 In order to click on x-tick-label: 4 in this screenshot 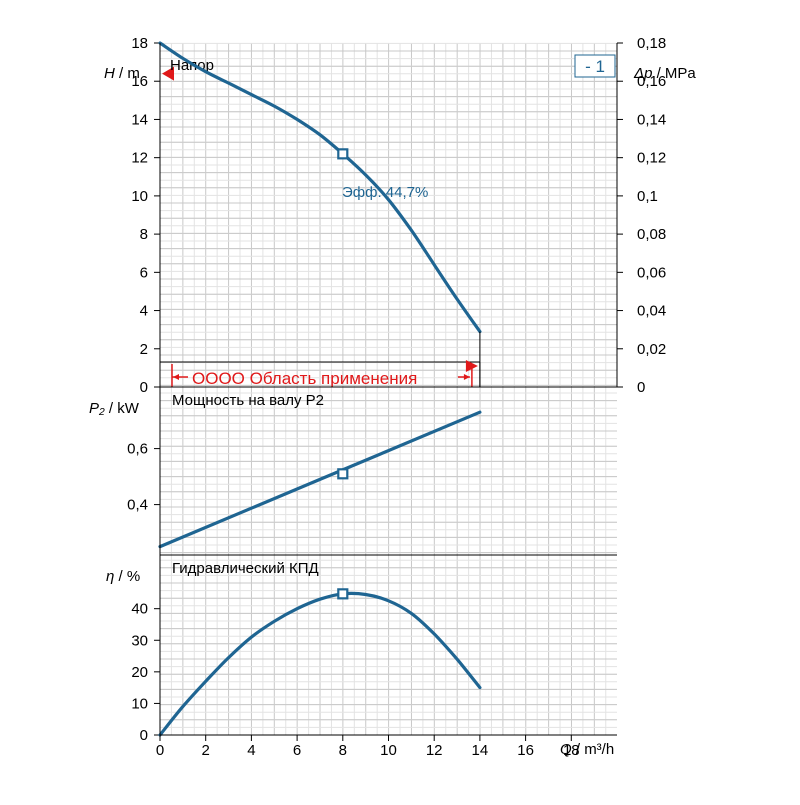, I will do `click(251, 750)`.